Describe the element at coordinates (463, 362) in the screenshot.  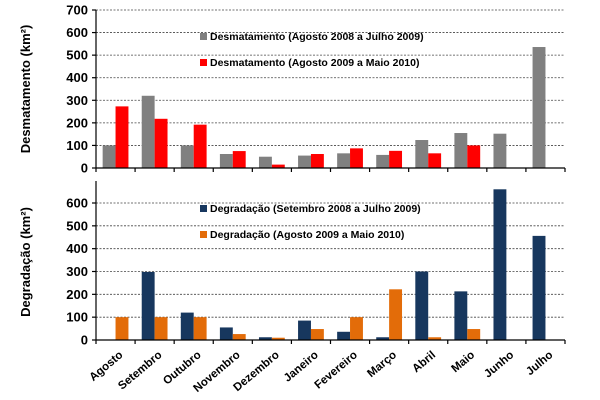
I see `x-category-label: Maio` at that location.